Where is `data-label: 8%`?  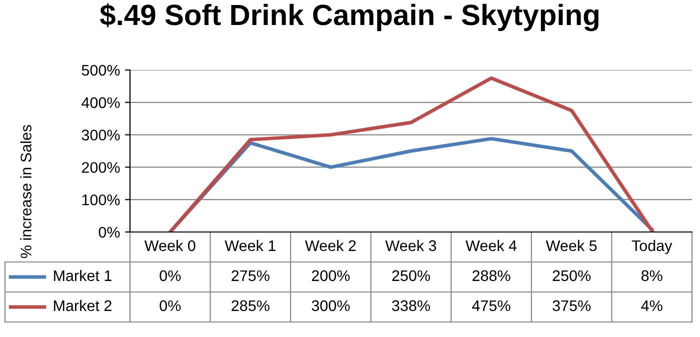
data-label: 8% is located at coordinates (651, 276).